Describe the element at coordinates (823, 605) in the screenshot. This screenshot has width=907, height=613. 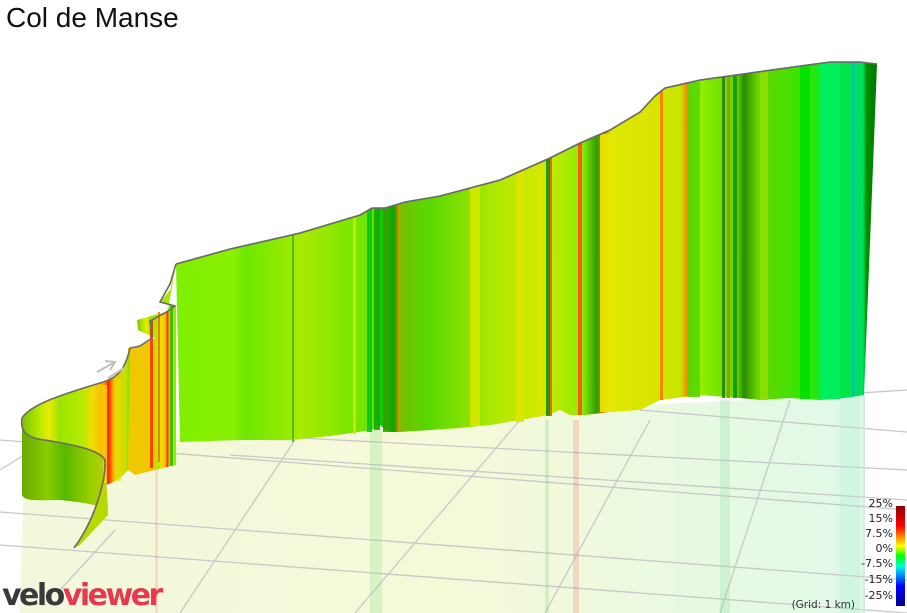
I see `grid-scale-note: (Grid: 1 km)` at that location.